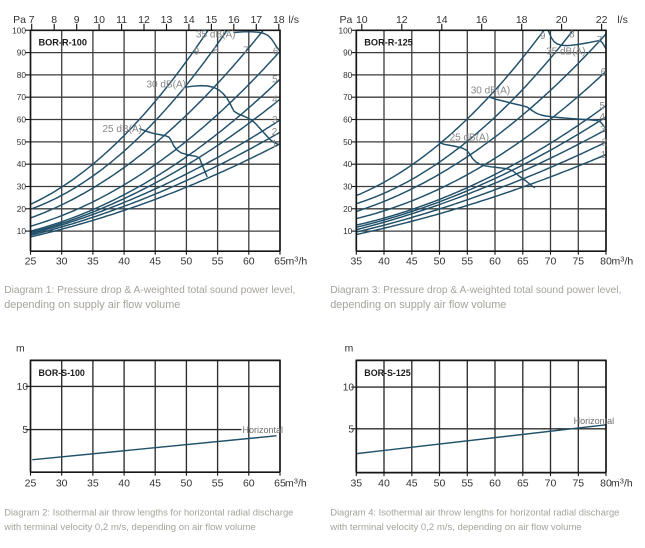 Image resolution: width=645 pixels, height=548 pixels. What do you see at coordinates (167, 20) in the screenshot?
I see `svg-text: 13` at bounding box center [167, 20].